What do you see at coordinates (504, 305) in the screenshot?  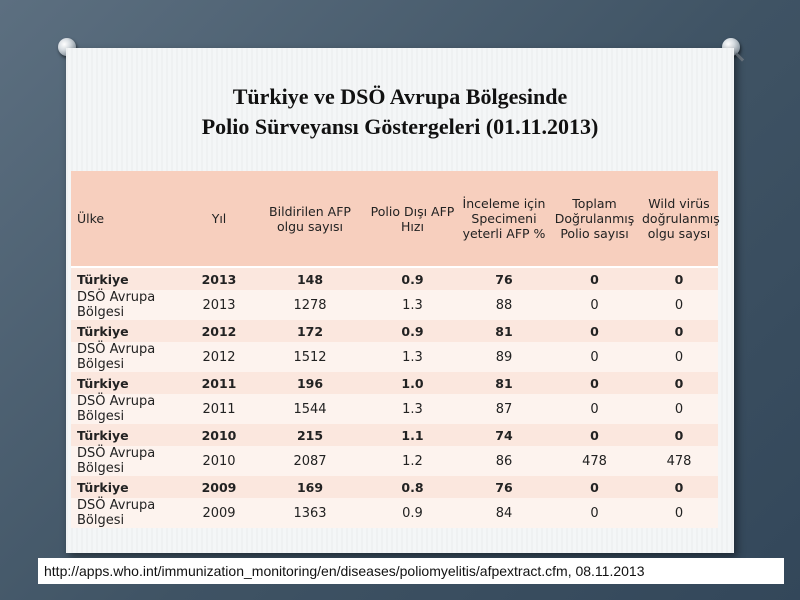 I see `cell-adequate-specimen: 88` at bounding box center [504, 305].